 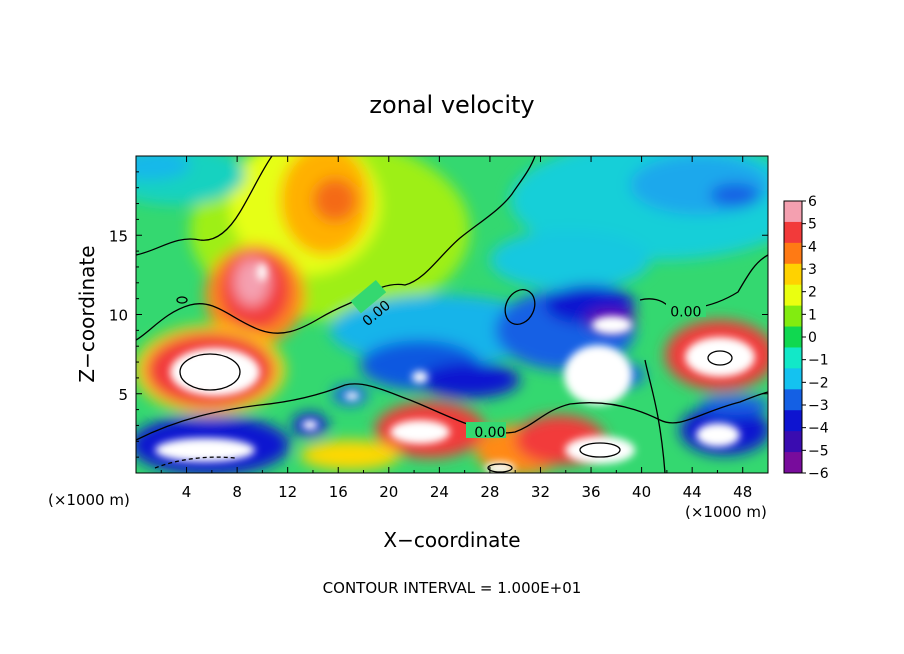 What do you see at coordinates (818, 429) in the screenshot?
I see `colorbar-tick-label: −4` at bounding box center [818, 429].